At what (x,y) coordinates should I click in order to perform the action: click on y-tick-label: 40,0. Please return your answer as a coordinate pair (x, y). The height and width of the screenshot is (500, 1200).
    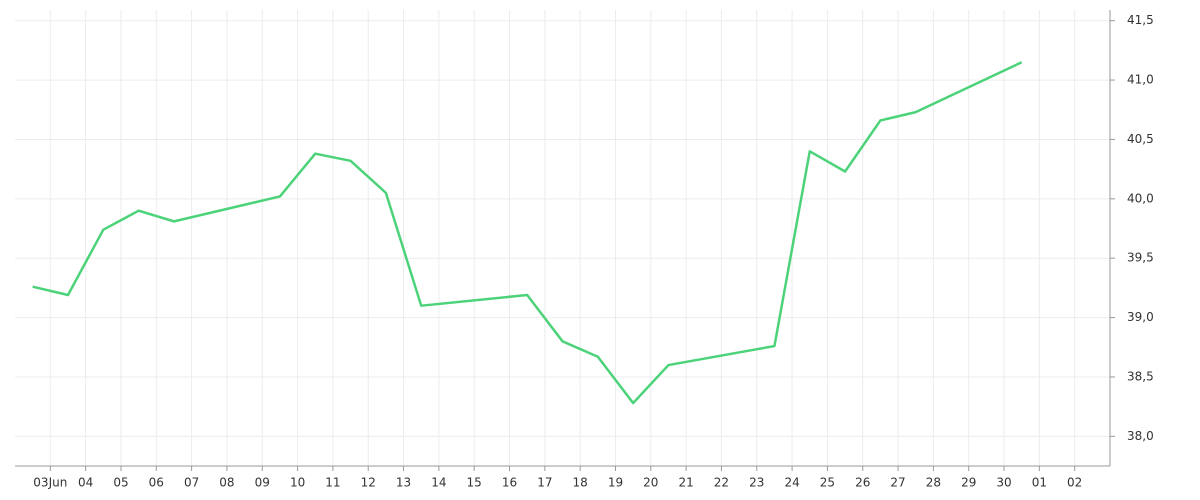
    Looking at the image, I should click on (1140, 198).